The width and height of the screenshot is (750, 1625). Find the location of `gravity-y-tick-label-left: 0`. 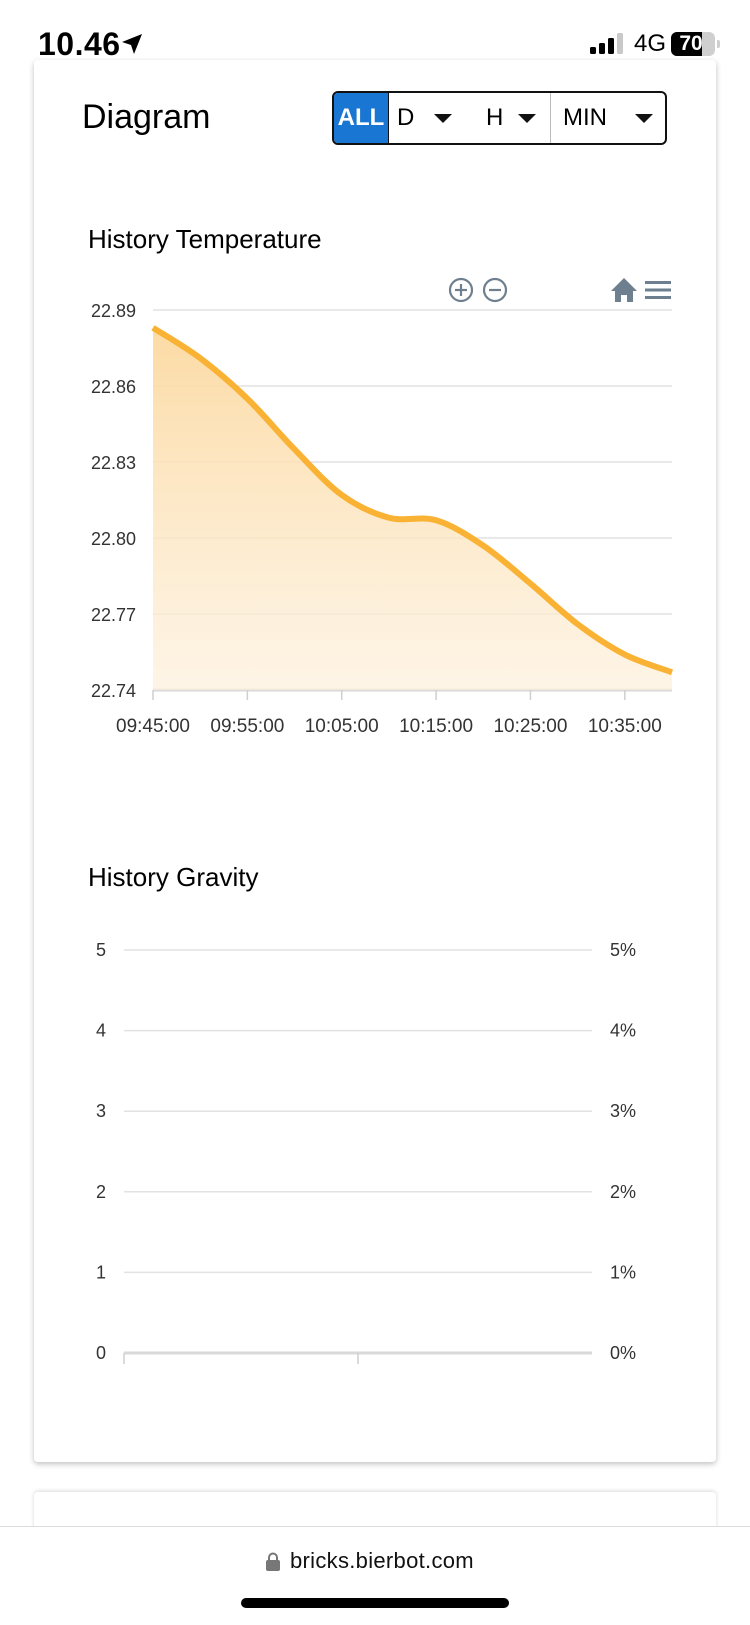

gravity-y-tick-label-left: 0 is located at coordinates (101, 1353).